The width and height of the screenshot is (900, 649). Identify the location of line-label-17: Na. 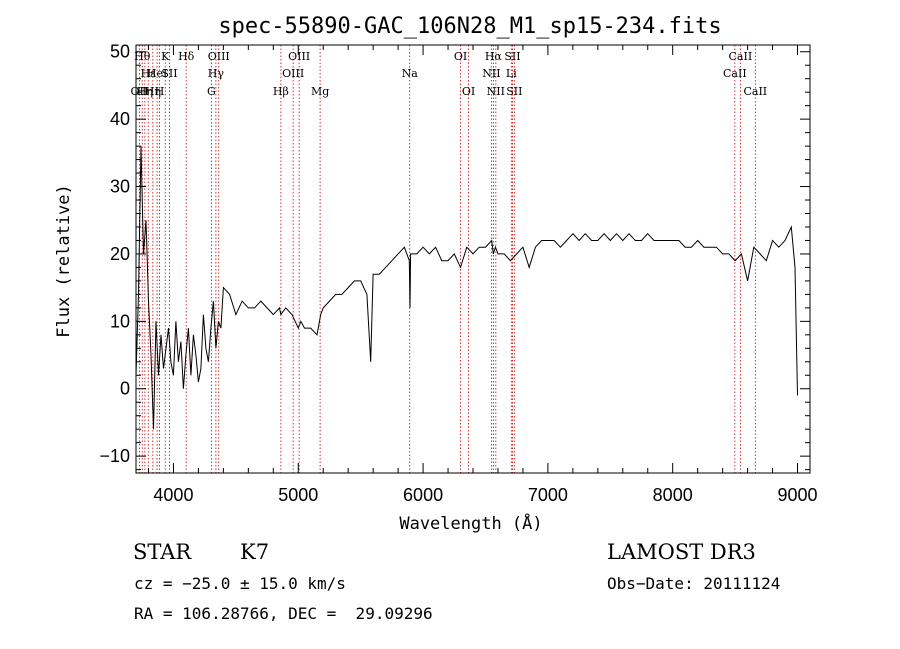
(410, 73).